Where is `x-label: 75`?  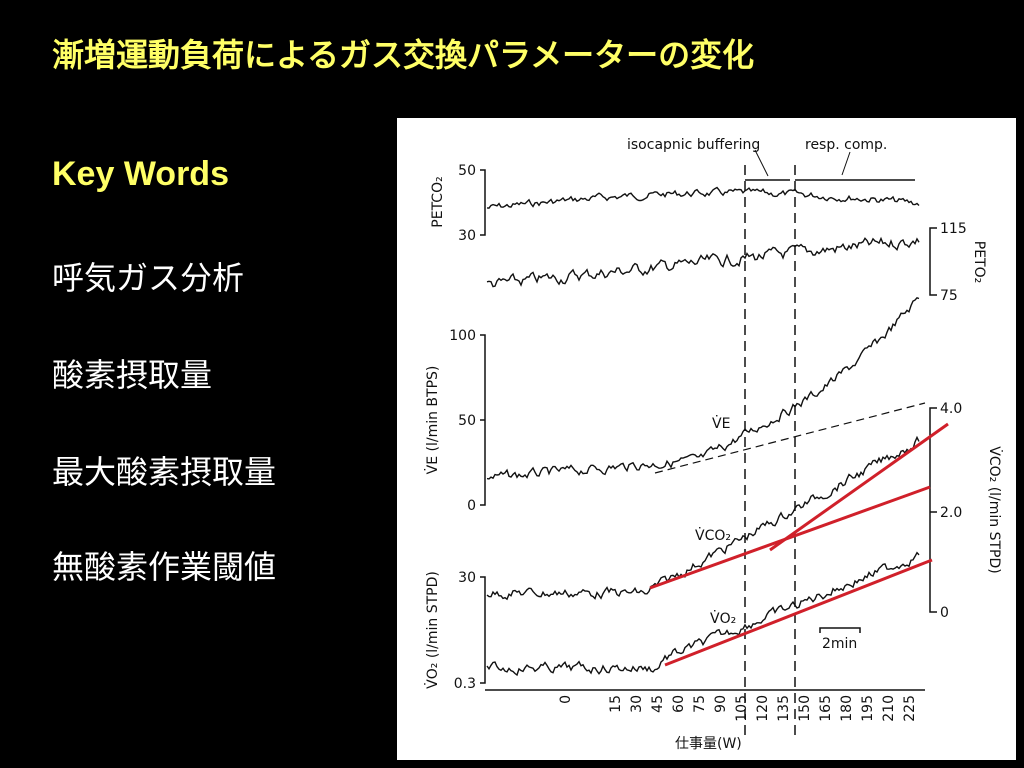 x-label: 75 is located at coordinates (700, 704).